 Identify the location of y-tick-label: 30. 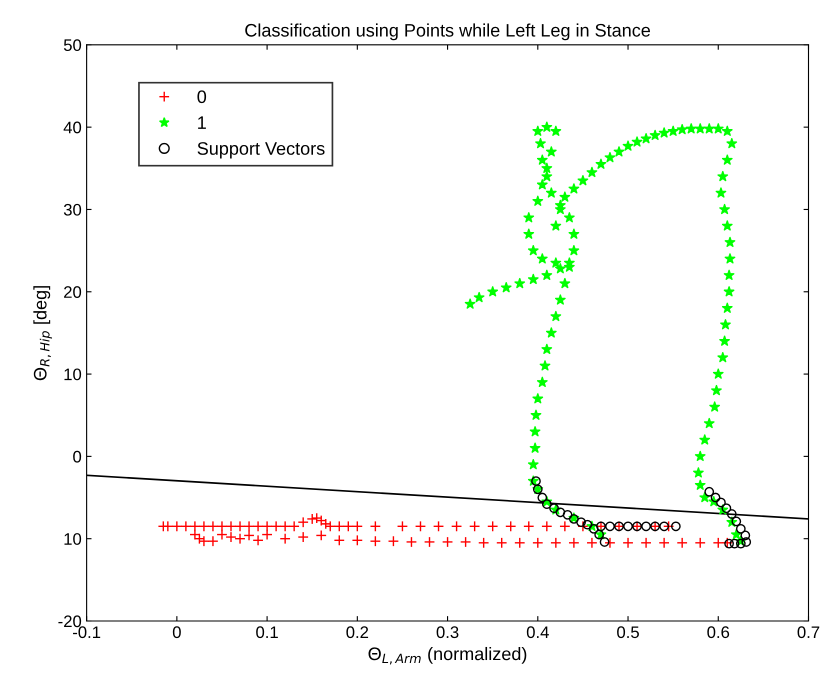
(73, 210).